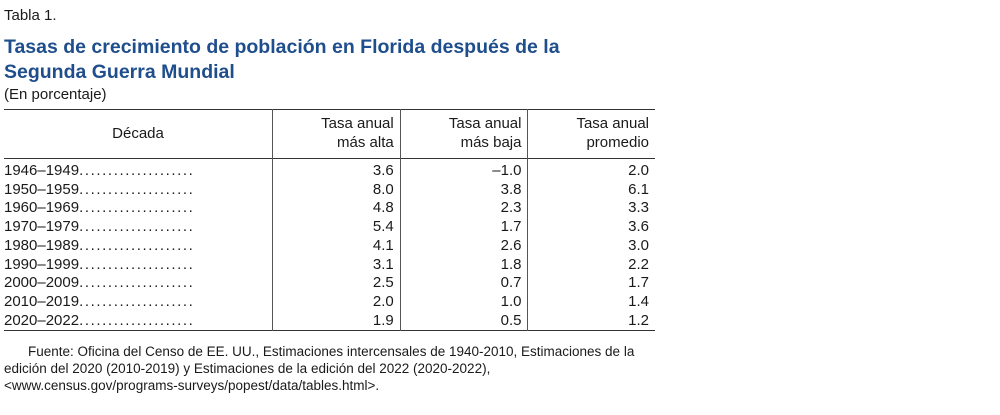  I want to click on cell-high-rate: 3.6, so click(336, 169).